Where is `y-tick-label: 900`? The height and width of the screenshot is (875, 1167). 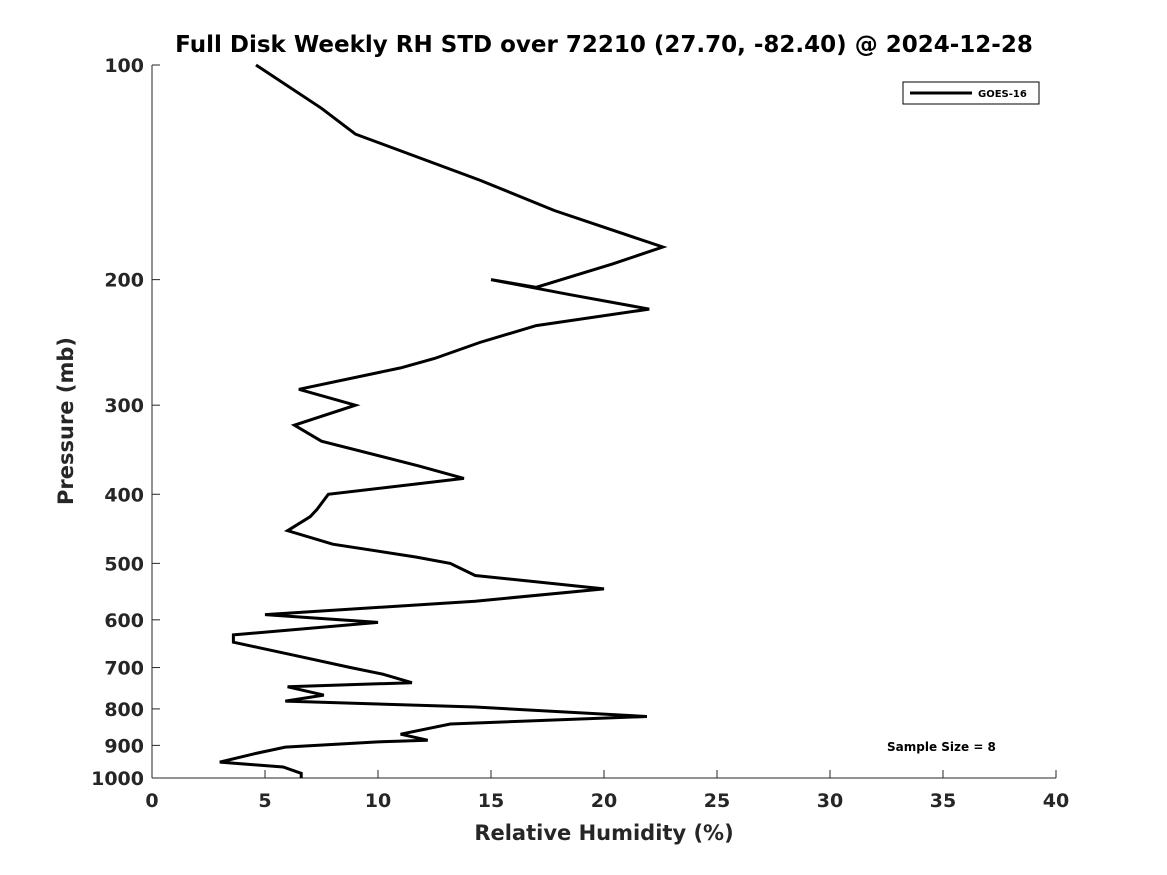 y-tick-label: 900 is located at coordinates (124, 746).